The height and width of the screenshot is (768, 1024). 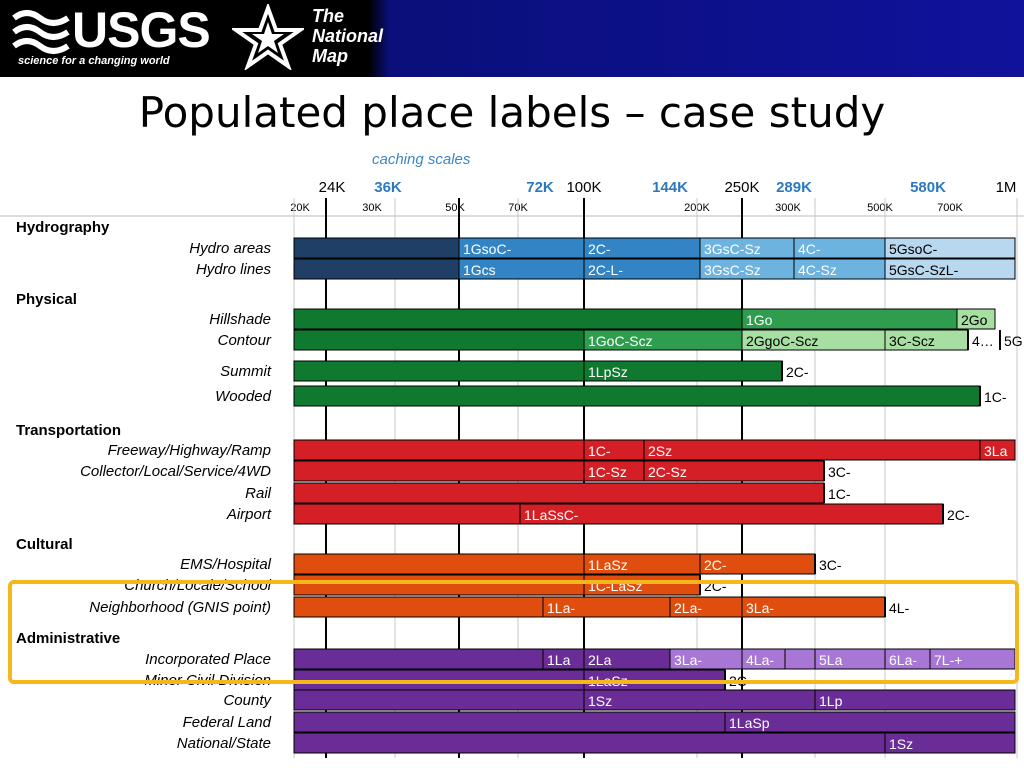 What do you see at coordinates (243, 396) in the screenshot?
I see `row-label: Wooded` at bounding box center [243, 396].